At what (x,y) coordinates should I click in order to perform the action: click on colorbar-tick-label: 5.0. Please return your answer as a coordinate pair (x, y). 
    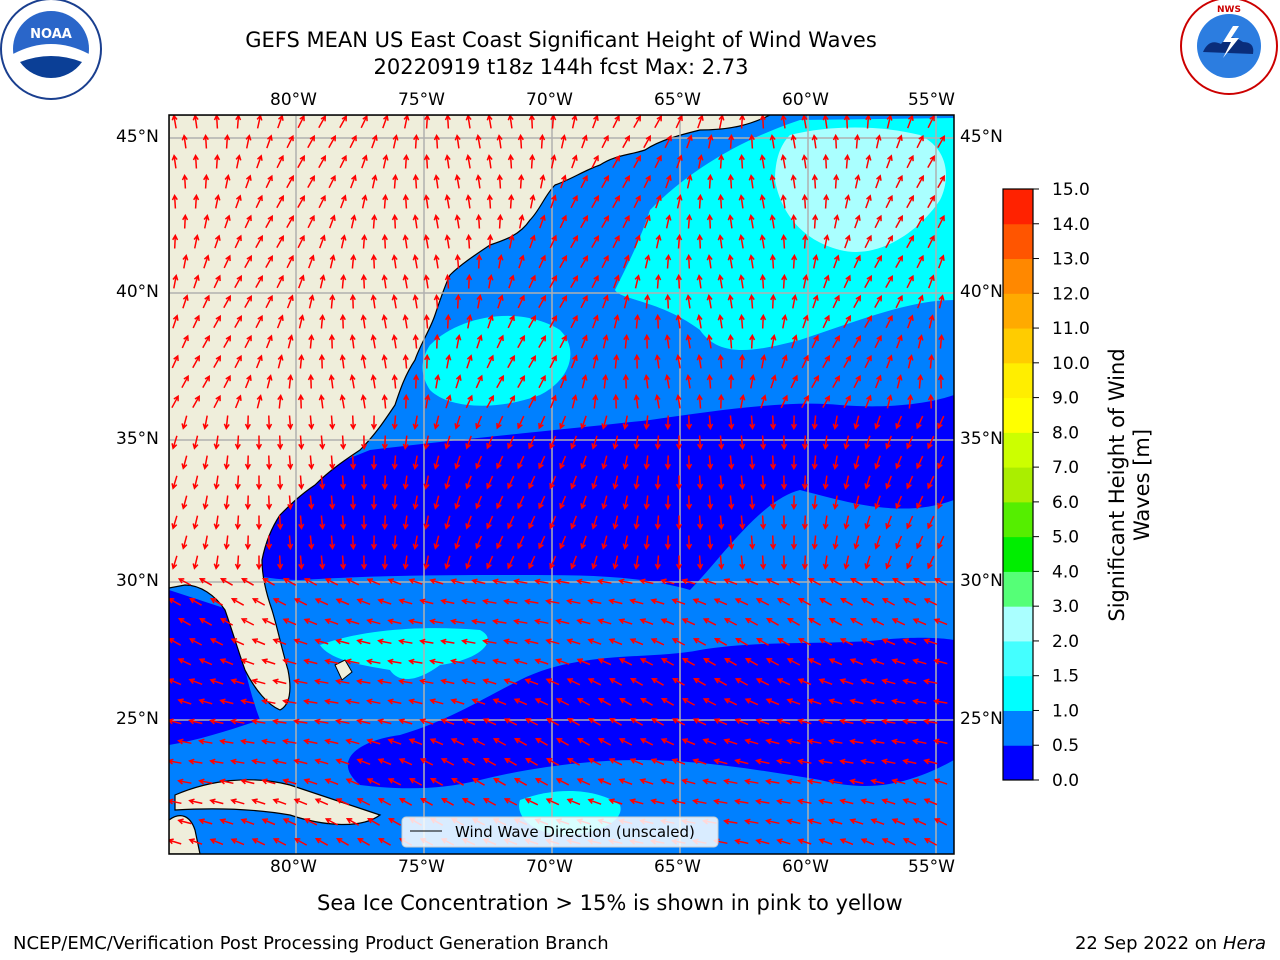
    Looking at the image, I should click on (1065, 538).